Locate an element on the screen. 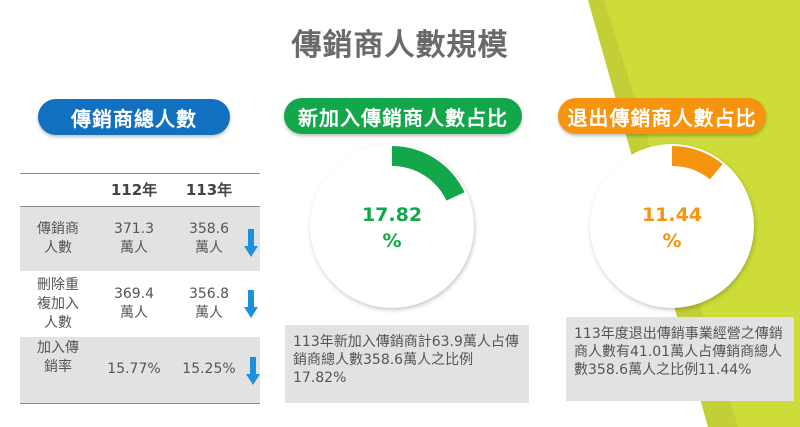 The height and width of the screenshot is (427, 800). new-ratio-unit: % is located at coordinates (392, 241).